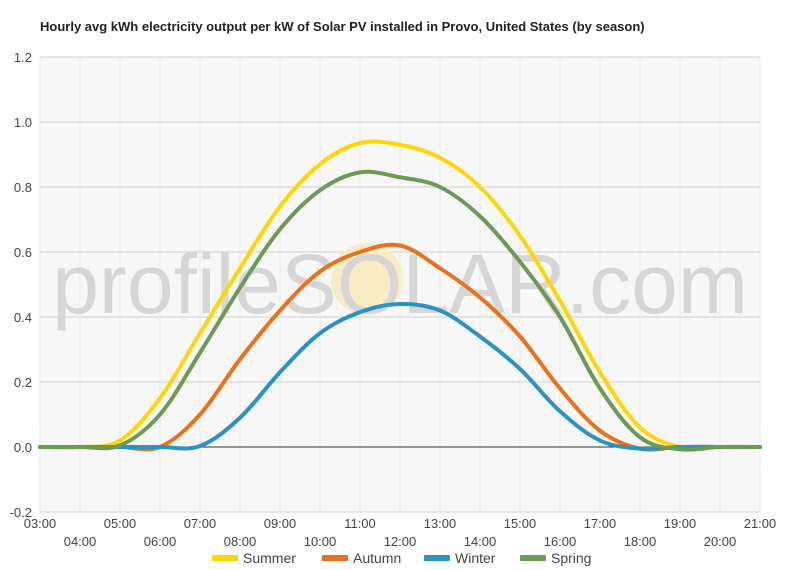 This screenshot has width=800, height=570. I want to click on x-tick-label: 20:00, so click(720, 541).